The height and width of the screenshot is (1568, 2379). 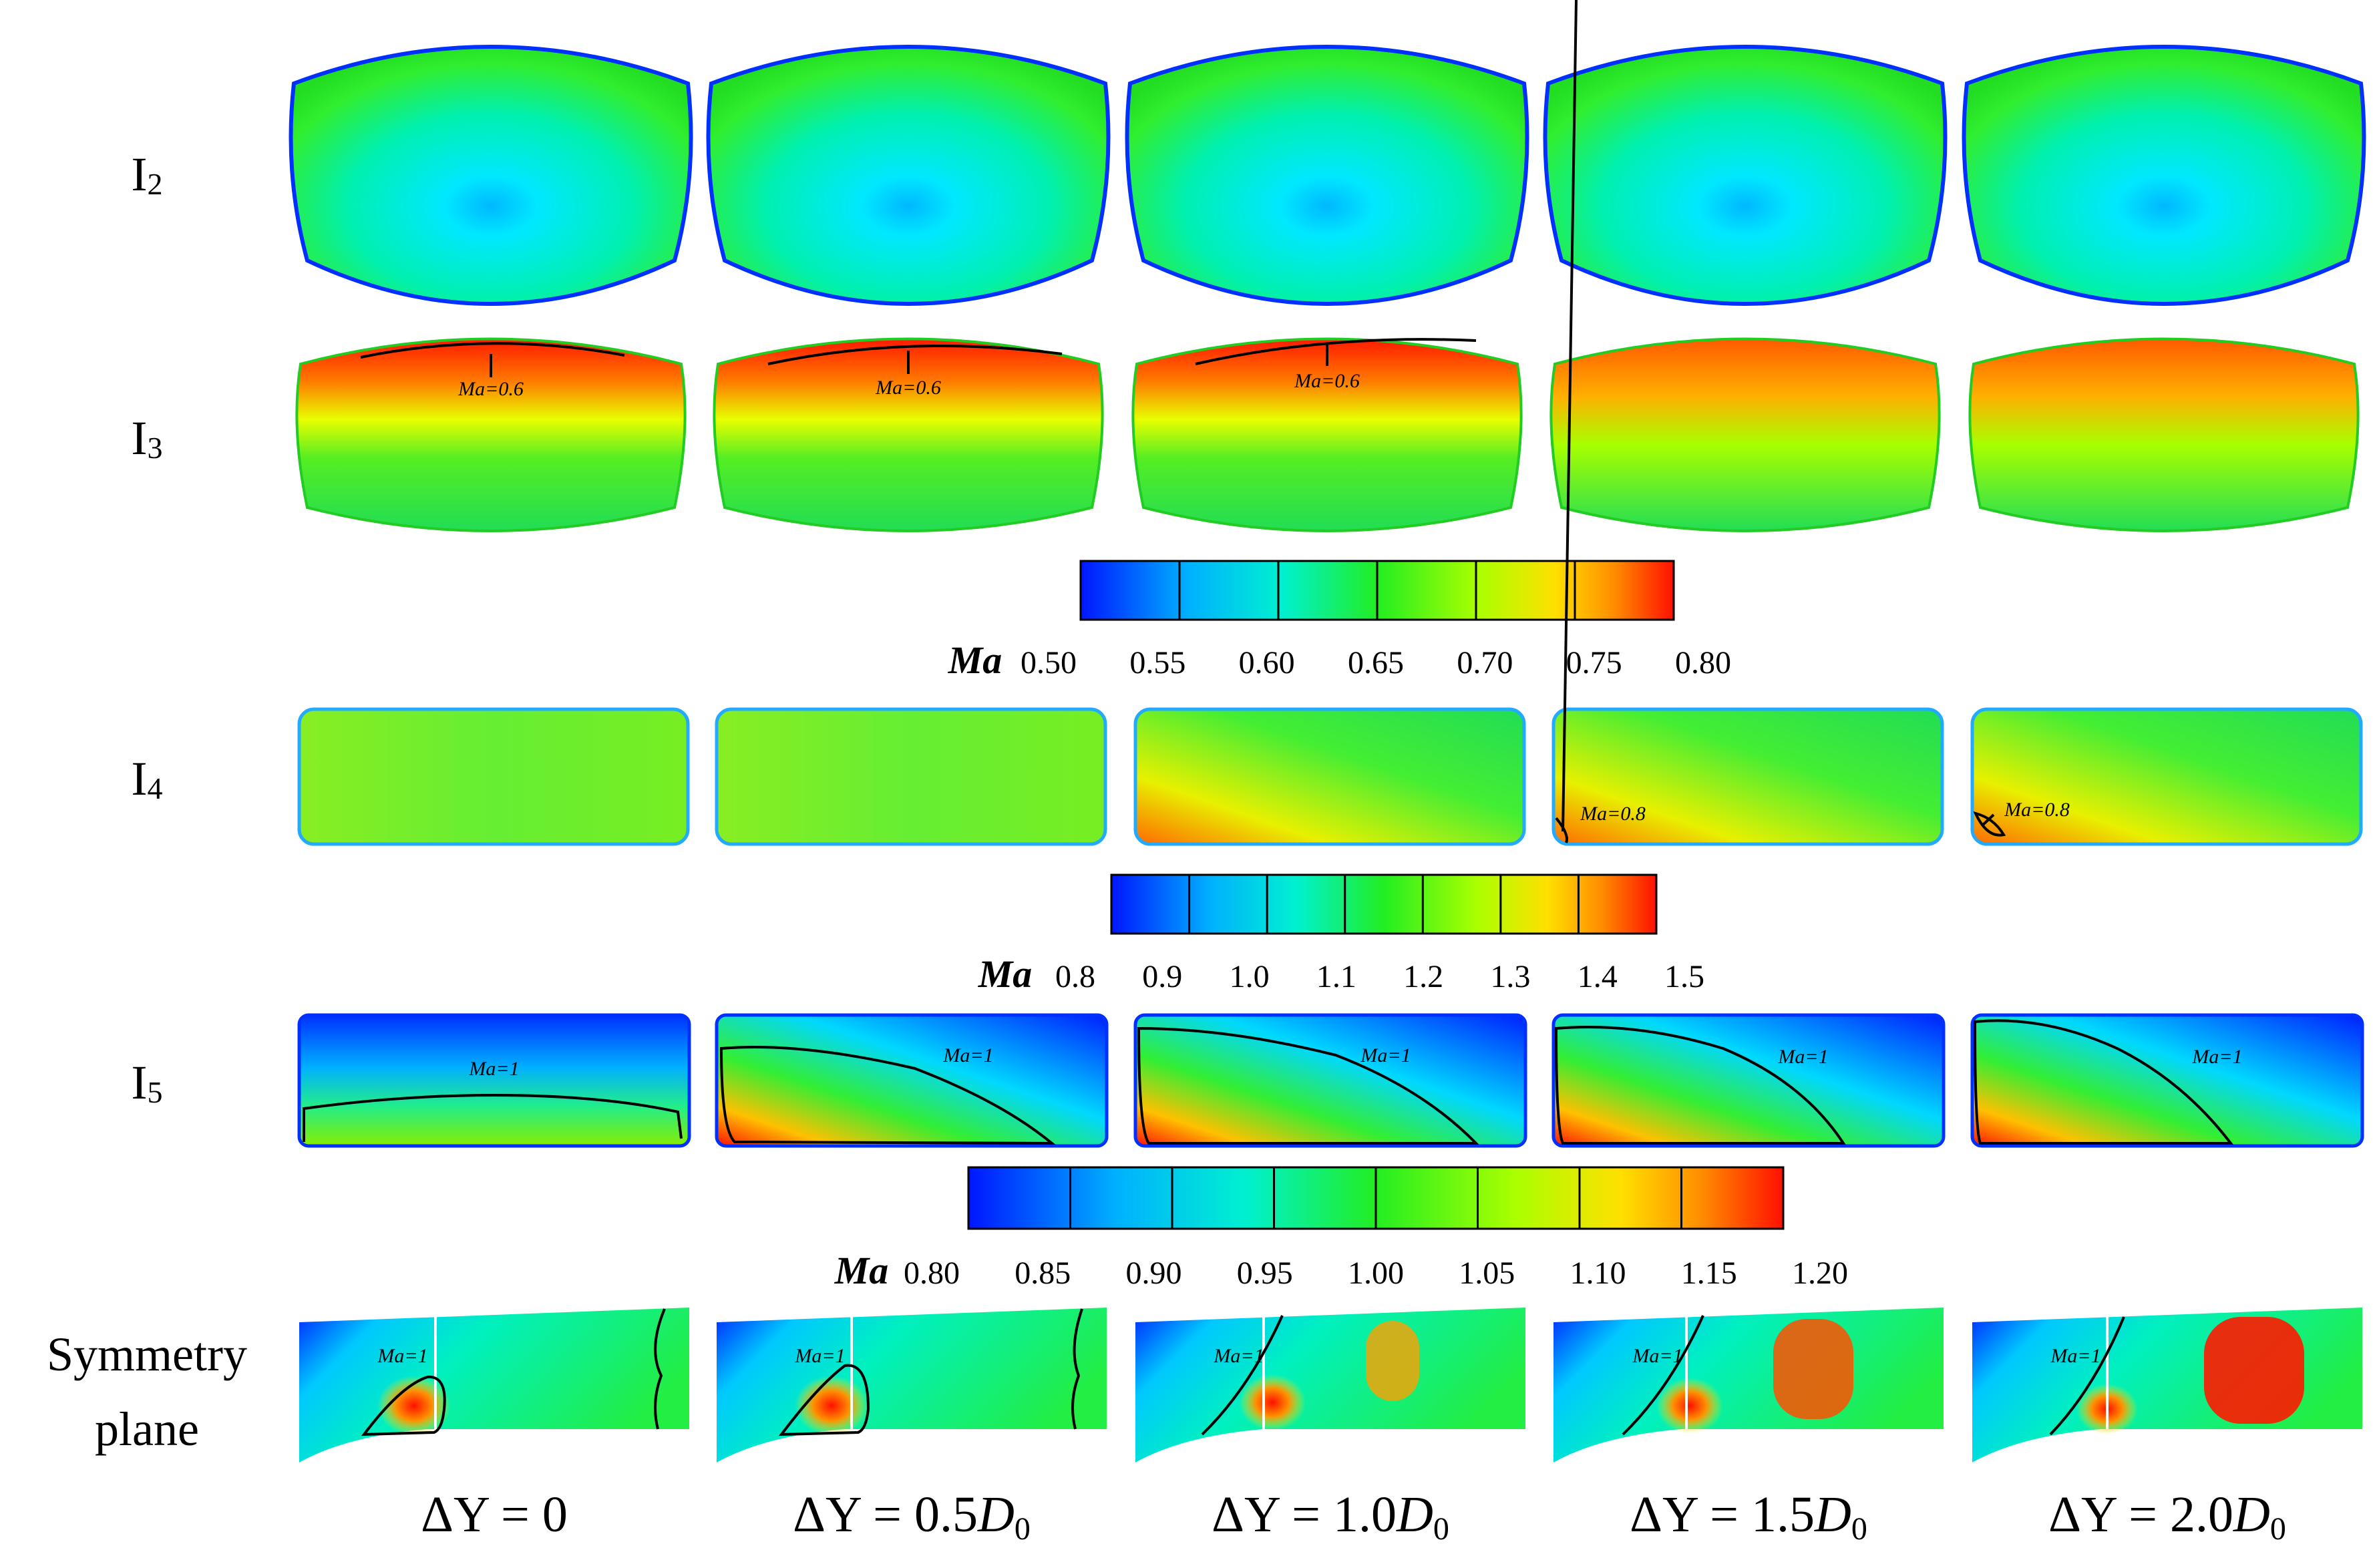 I want to click on colorbar-3-tick: 1.10, so click(x=1598, y=1273).